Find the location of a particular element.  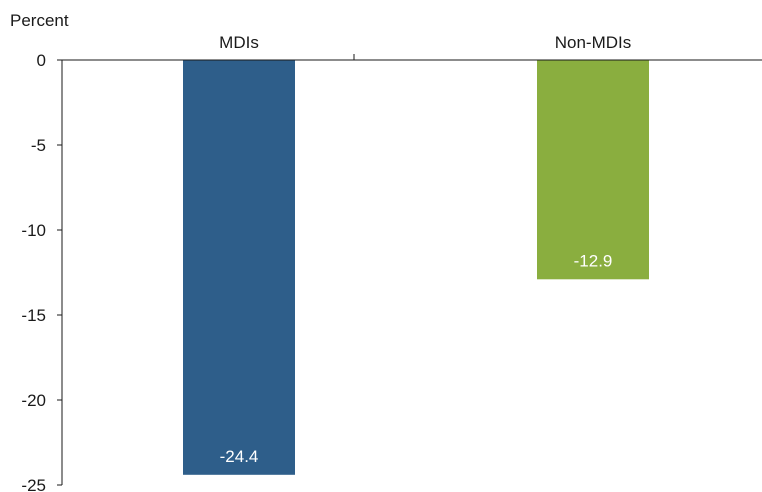

category-axis: MDIs Non-MDIs is located at coordinates (412, 47).